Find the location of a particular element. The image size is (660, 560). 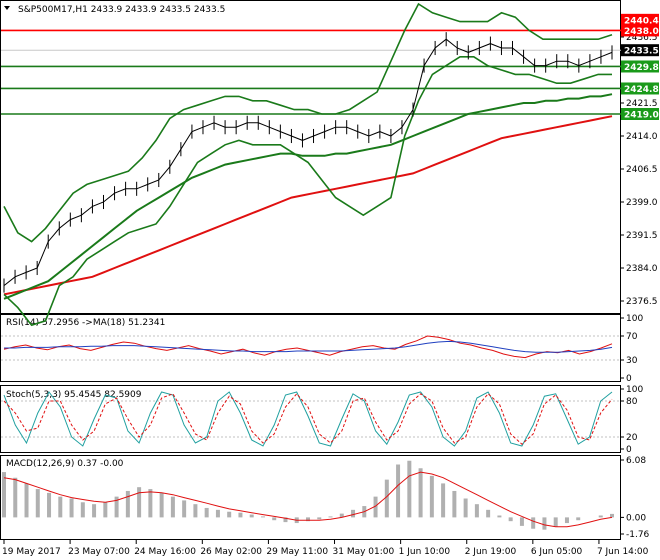

rsi-tick-label: 70 is located at coordinates (632, 337).